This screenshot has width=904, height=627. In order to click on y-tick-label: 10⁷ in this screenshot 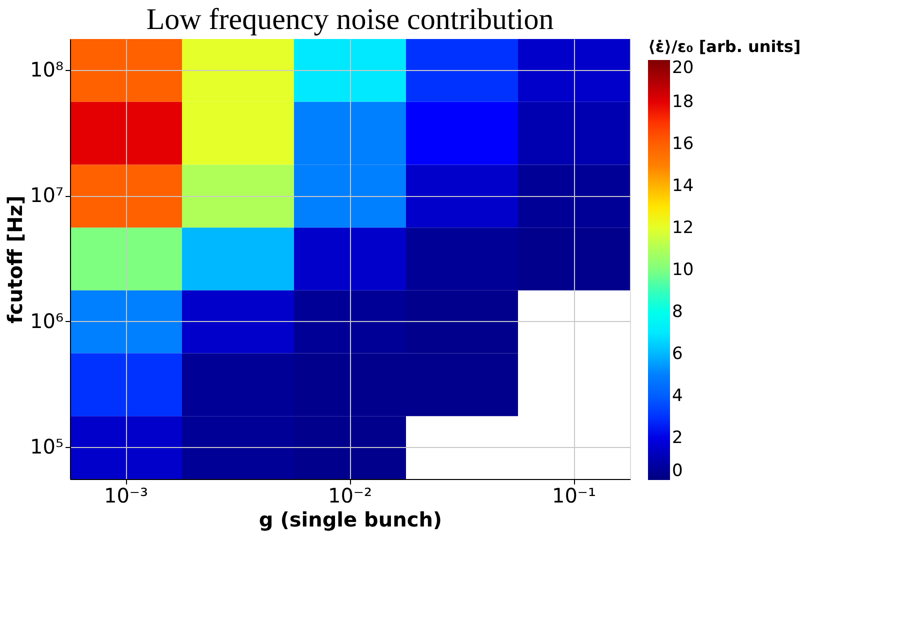, I will do `click(47, 195)`.